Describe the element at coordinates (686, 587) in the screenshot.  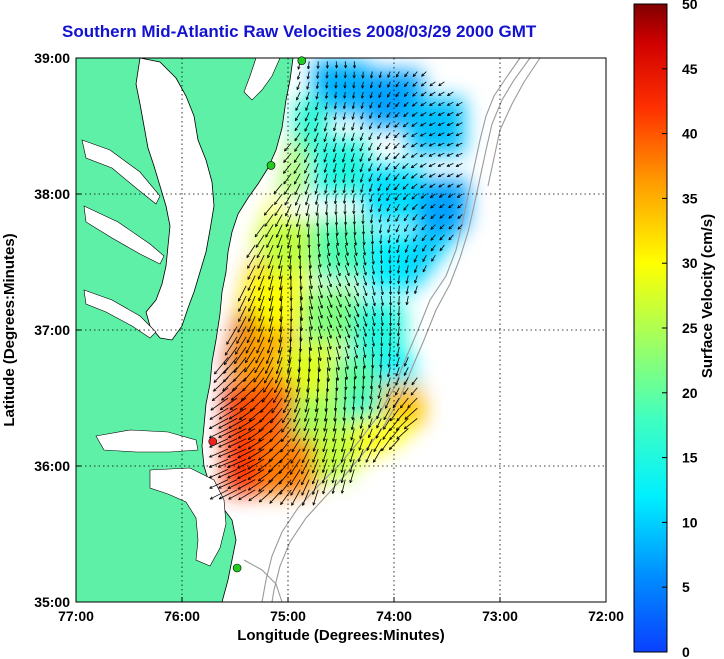
I see `colorbar-tick-label: 5` at that location.